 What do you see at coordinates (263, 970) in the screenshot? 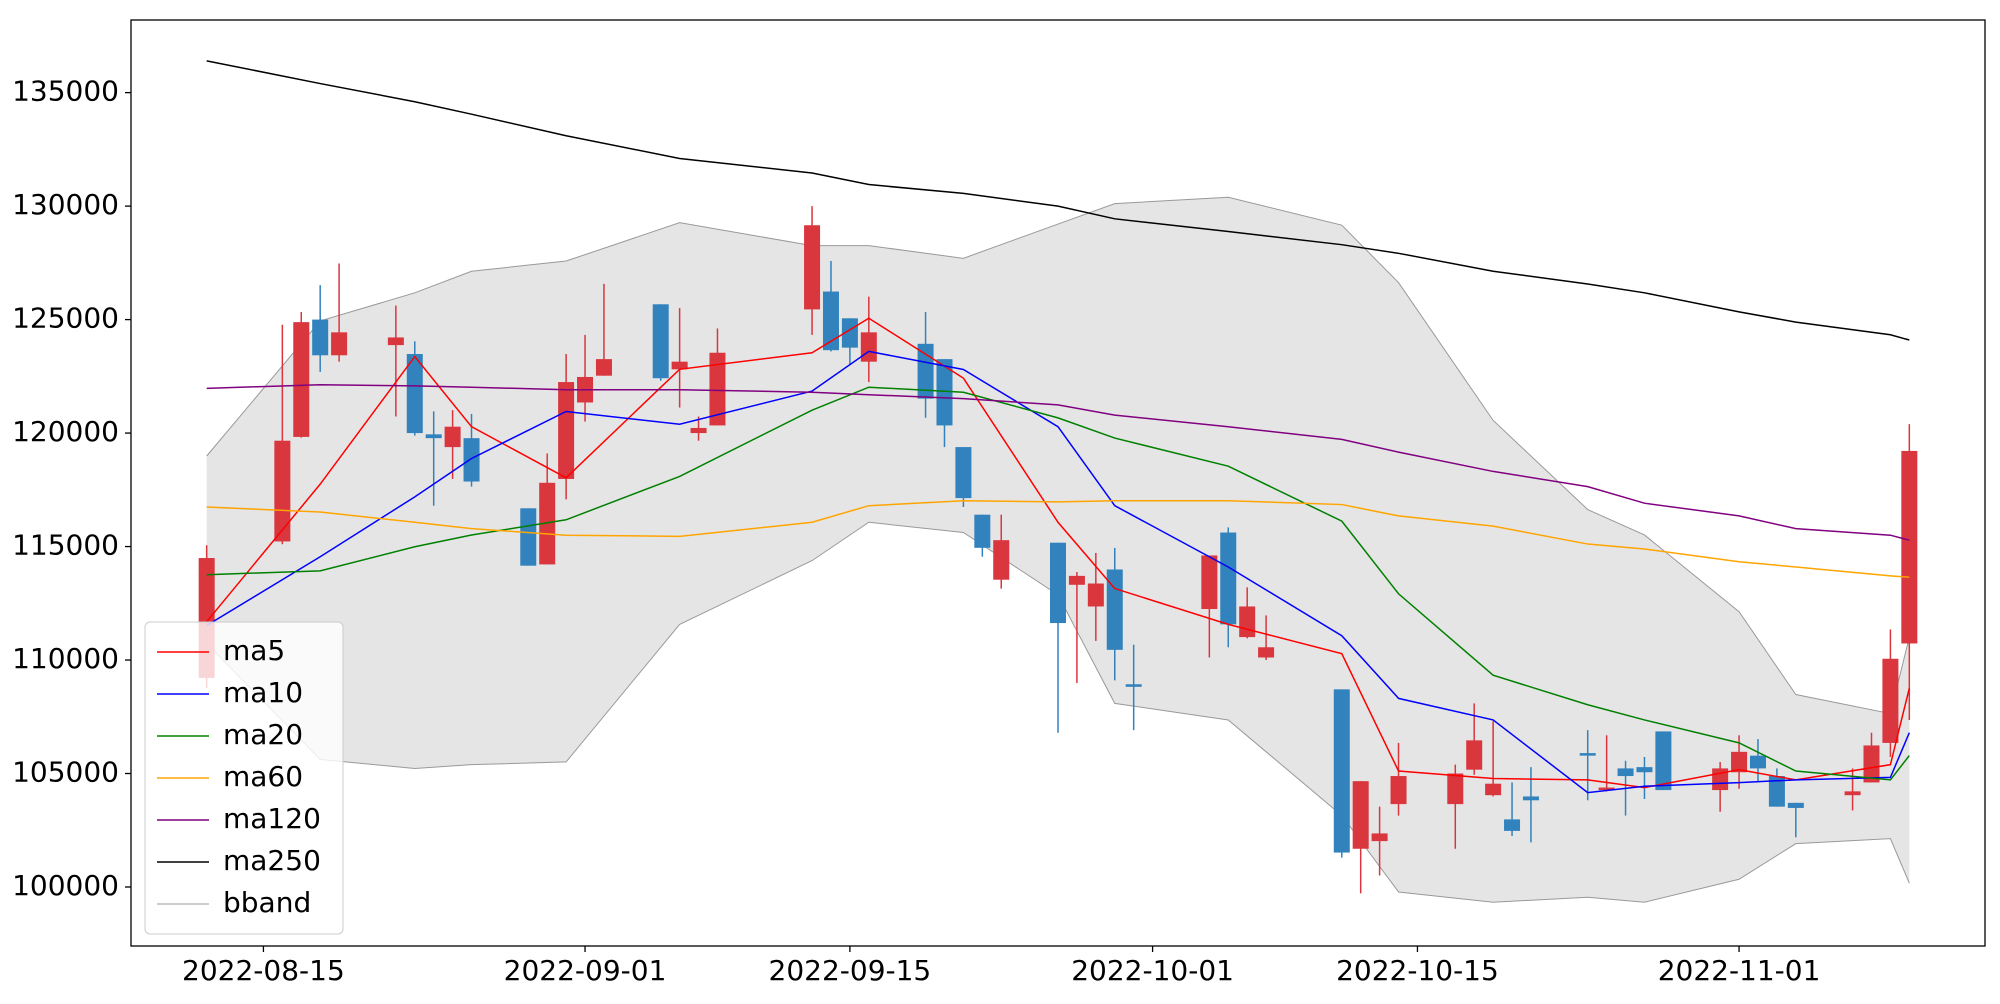
I see `x-tick-label: 2022-08-15` at bounding box center [263, 970].